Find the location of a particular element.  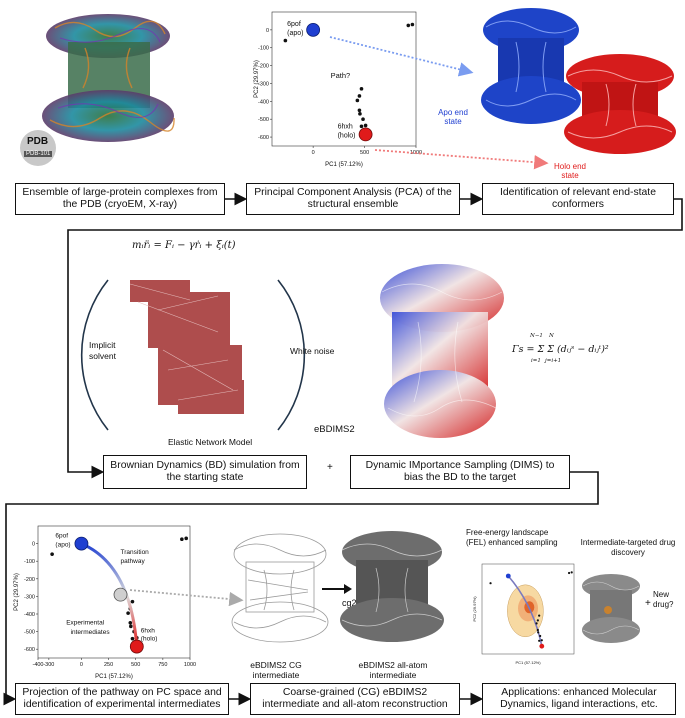

apo-end-state-image is located at coordinates (531, 66).